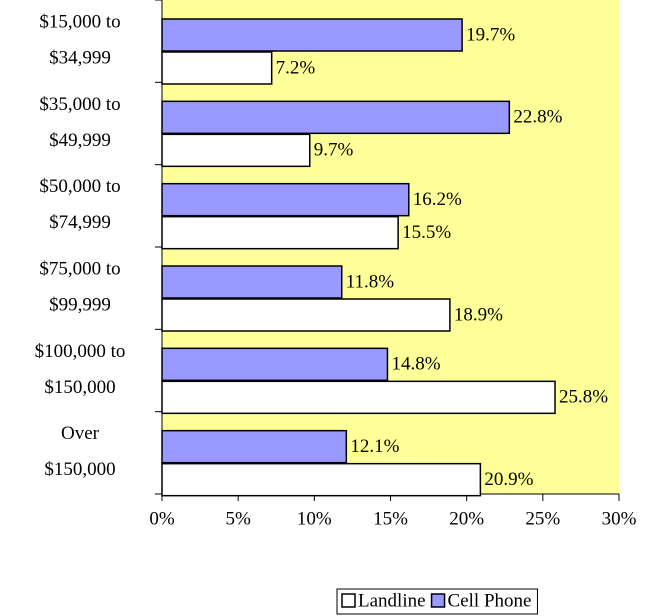 The height and width of the screenshot is (616, 649). I want to click on x-tick-label: 25%, so click(542, 518).